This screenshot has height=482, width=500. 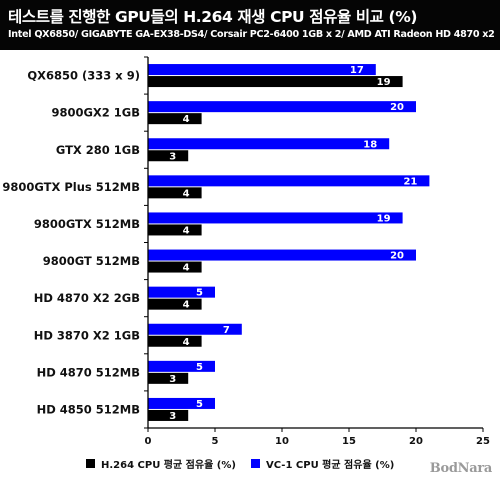 I want to click on legend-item-vc1: VC-1 CPU 평균 점유율 (%), so click(x=322, y=463).